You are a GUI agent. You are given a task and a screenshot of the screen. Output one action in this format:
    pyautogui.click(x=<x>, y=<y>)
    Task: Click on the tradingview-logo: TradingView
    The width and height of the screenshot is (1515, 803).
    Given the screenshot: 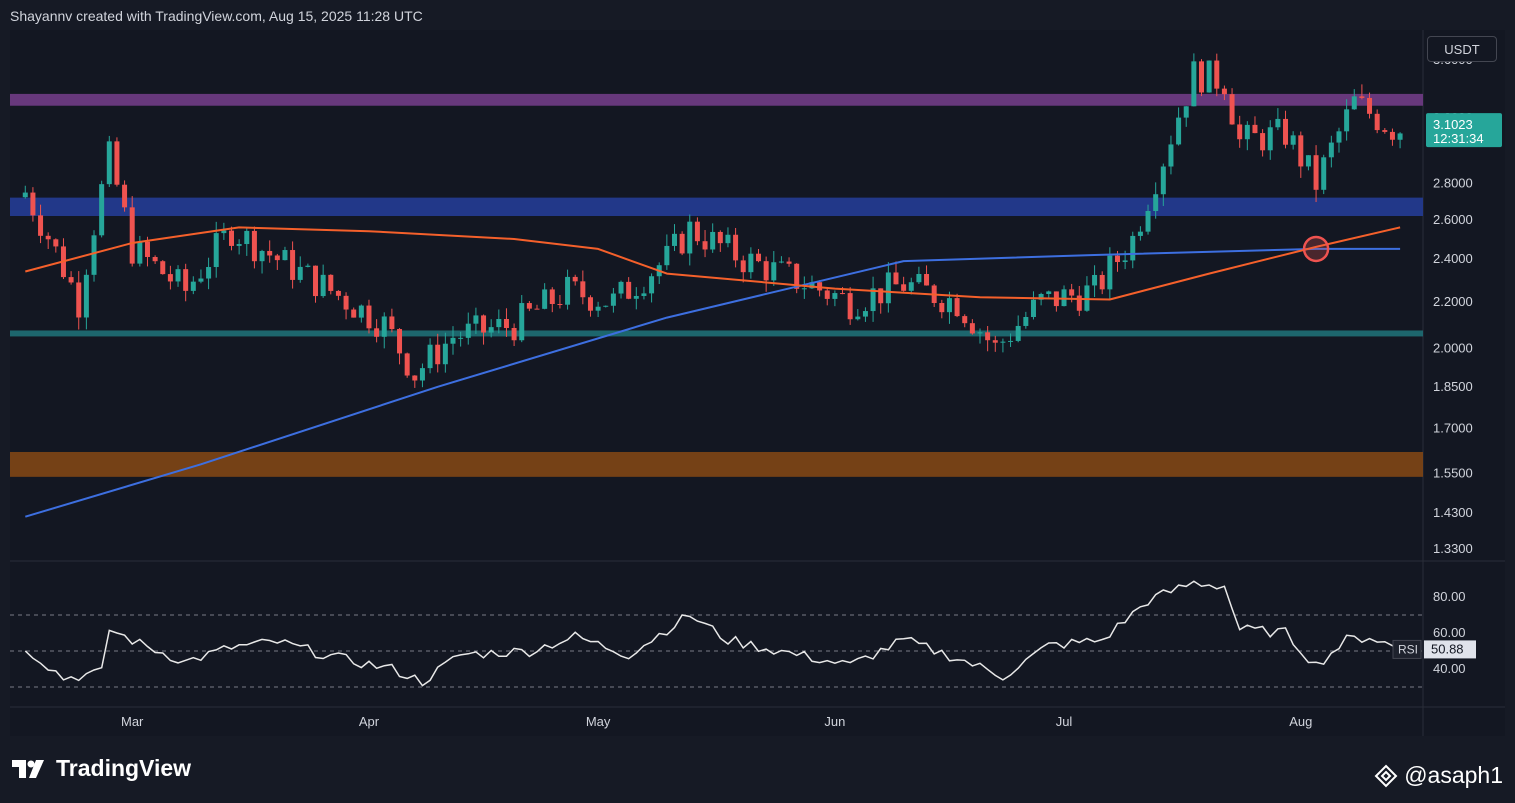 What is the action you would take?
    pyautogui.click(x=101, y=768)
    